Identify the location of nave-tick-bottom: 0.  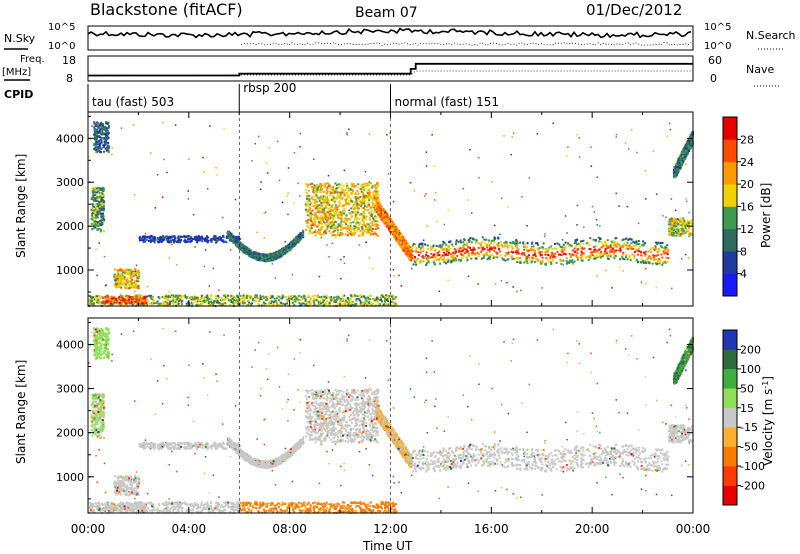
(713, 78).